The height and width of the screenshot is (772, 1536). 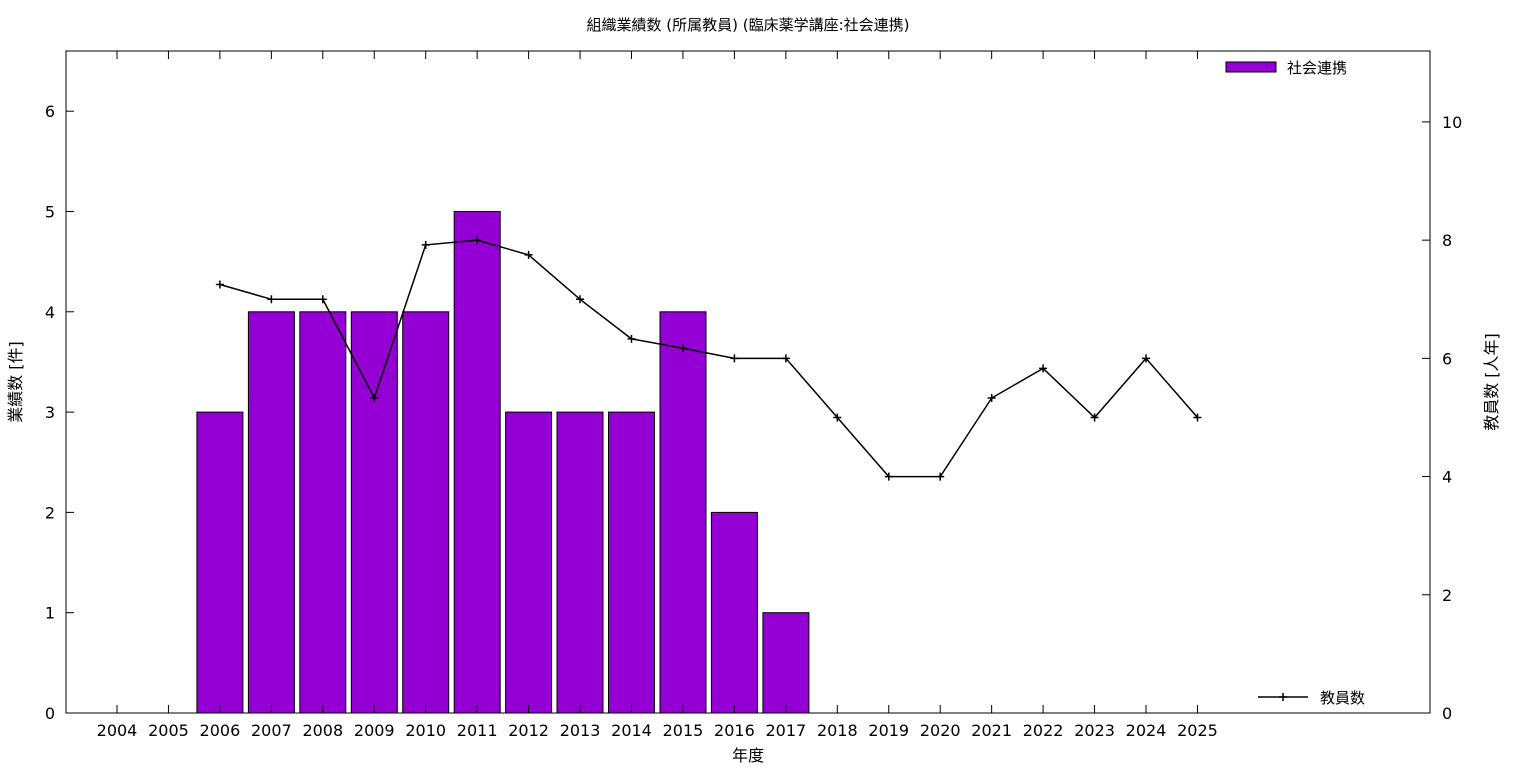 What do you see at coordinates (1447, 713) in the screenshot?
I see `y2-tick-label-0: 0` at bounding box center [1447, 713].